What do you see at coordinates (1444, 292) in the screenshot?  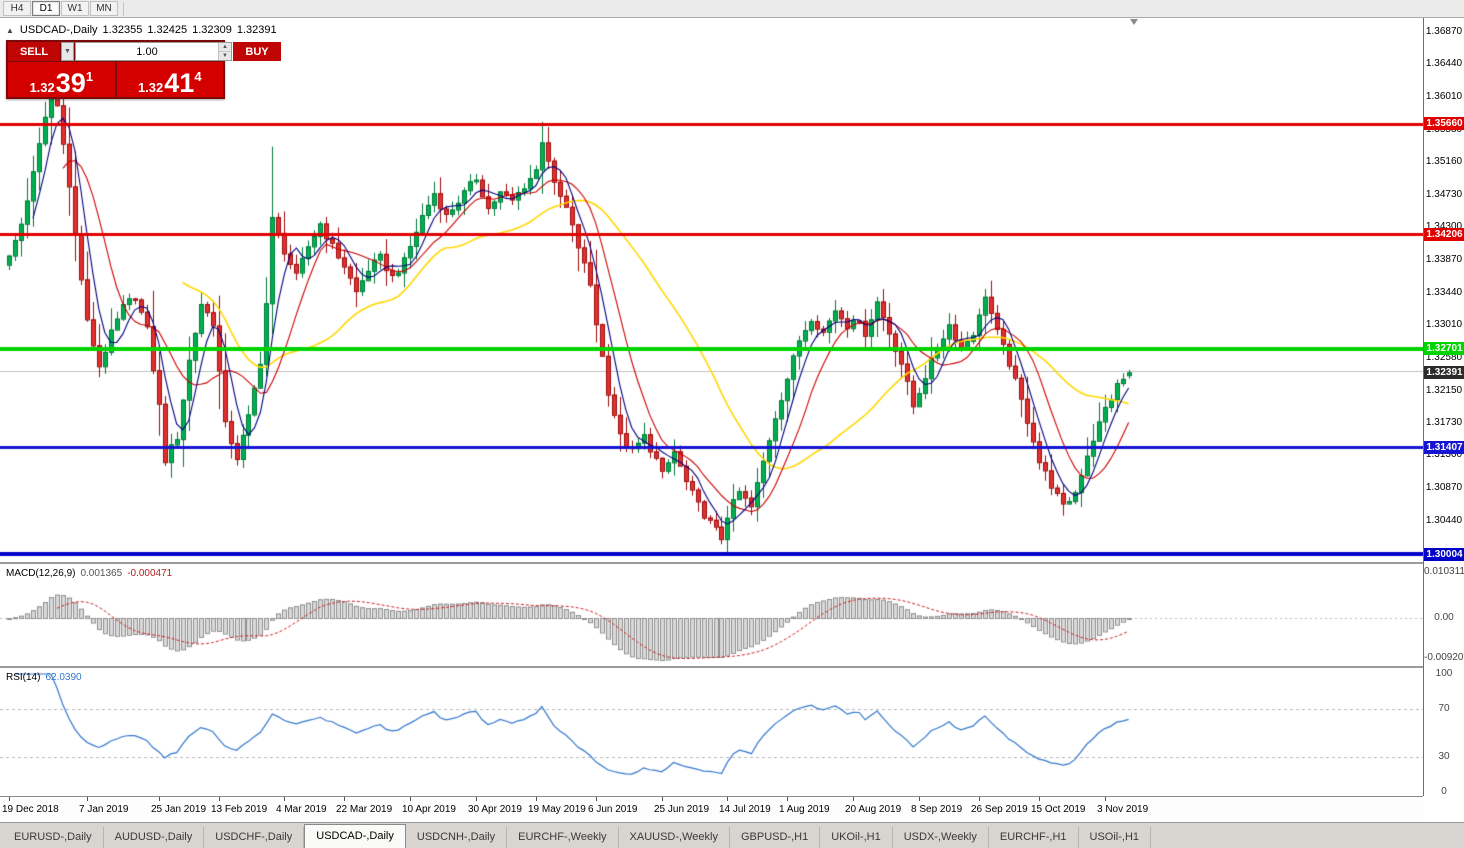 I see `price-axis-label: 1.33440` at bounding box center [1444, 292].